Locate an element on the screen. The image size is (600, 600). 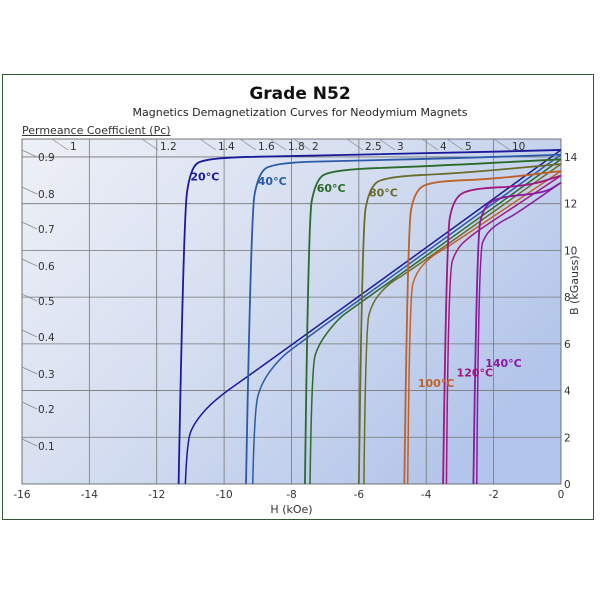
pc-top-label: 3 is located at coordinates (400, 147).